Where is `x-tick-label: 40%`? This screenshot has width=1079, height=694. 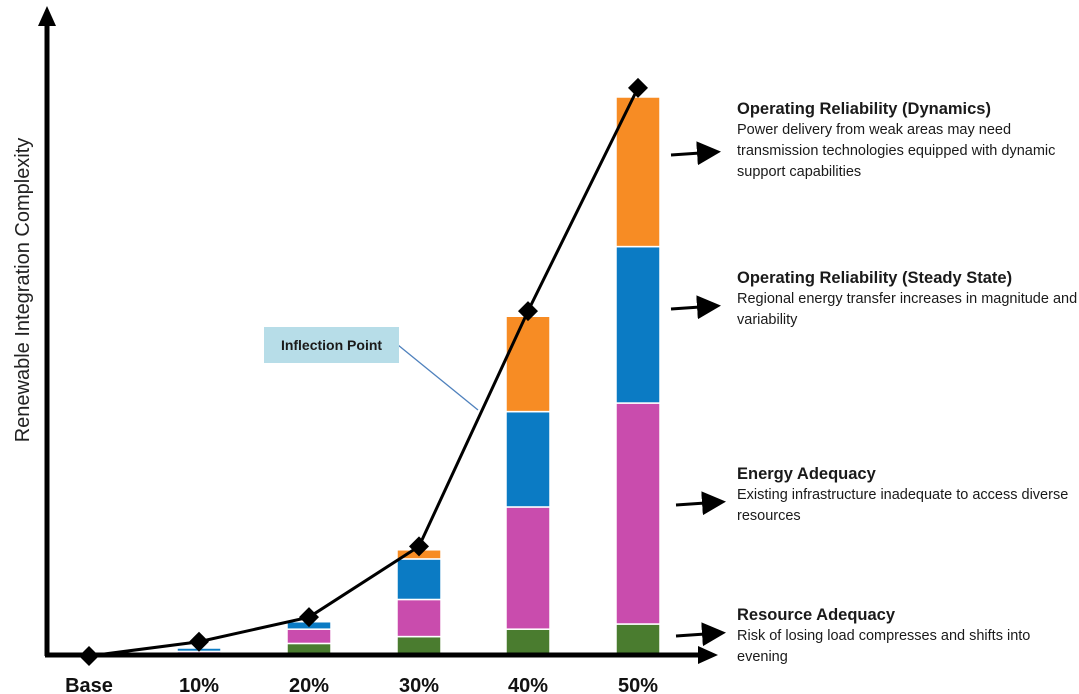
x-tick-label: 40% is located at coordinates (528, 684).